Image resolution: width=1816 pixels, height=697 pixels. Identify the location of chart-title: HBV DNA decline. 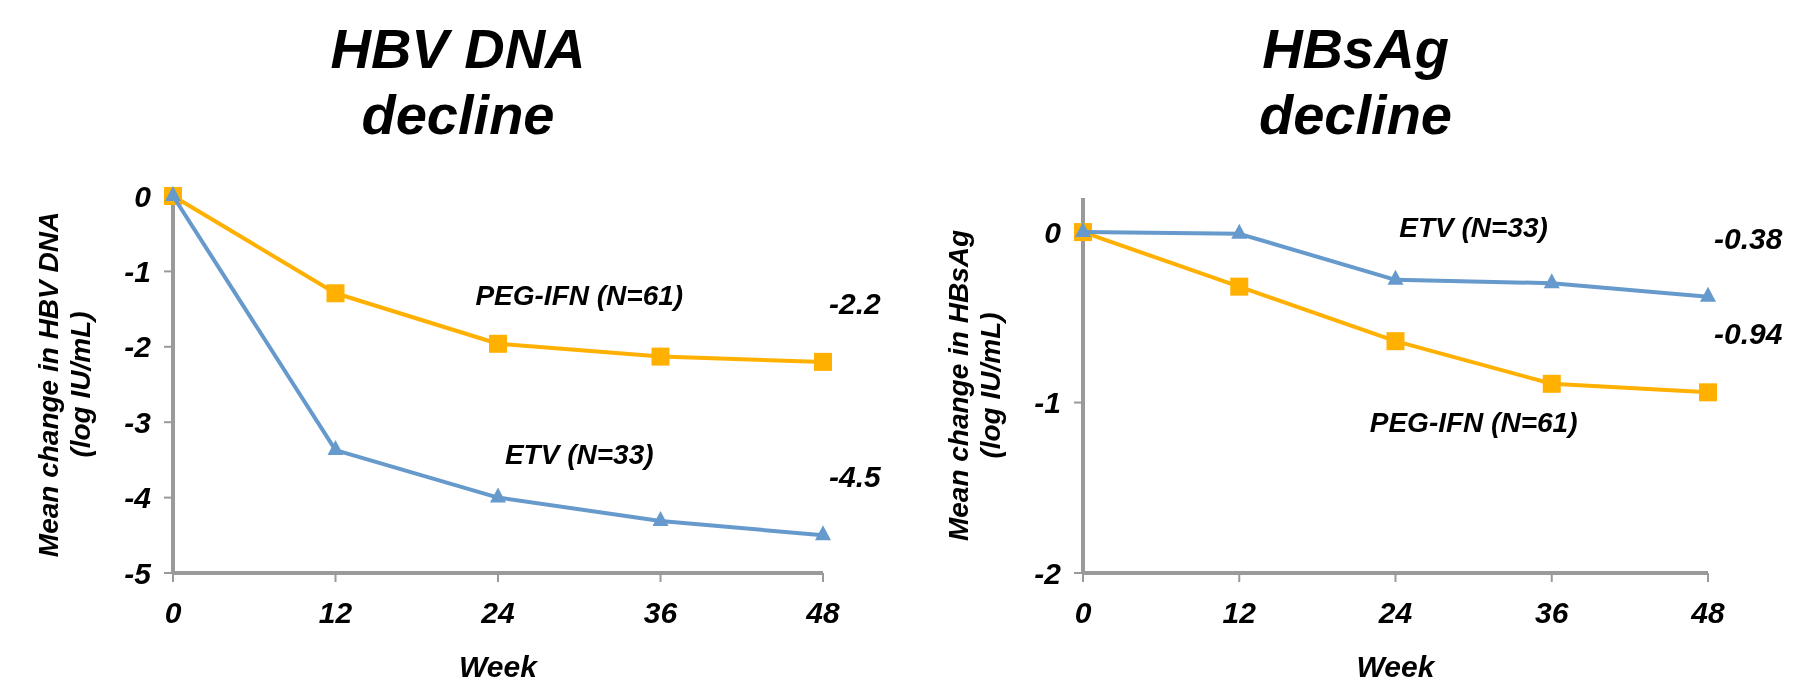
(458, 81).